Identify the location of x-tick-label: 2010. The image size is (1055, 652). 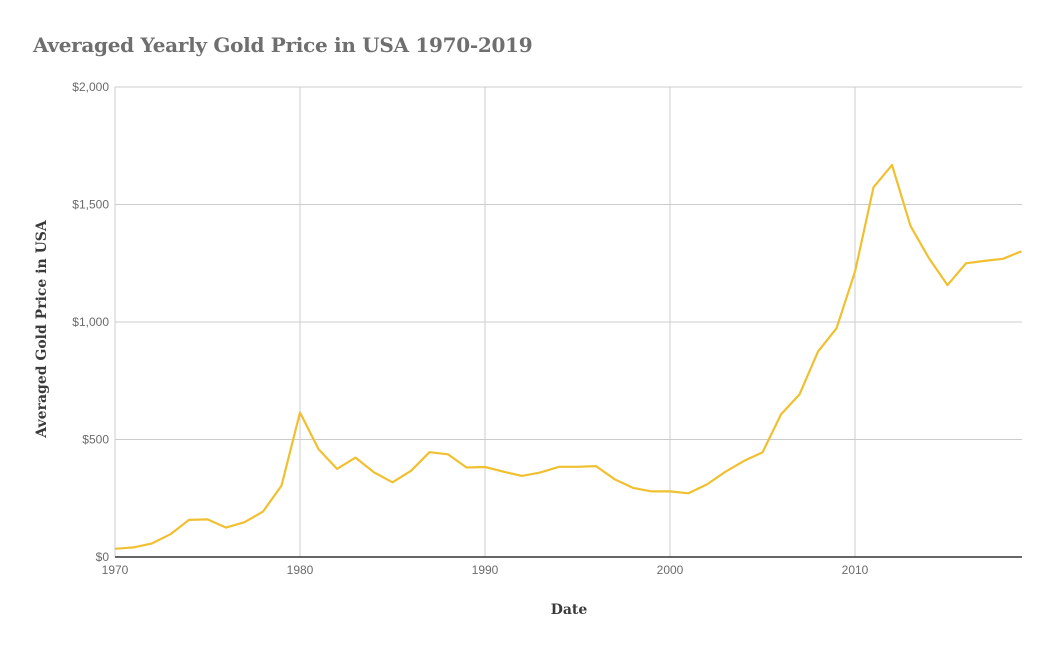
(855, 570).